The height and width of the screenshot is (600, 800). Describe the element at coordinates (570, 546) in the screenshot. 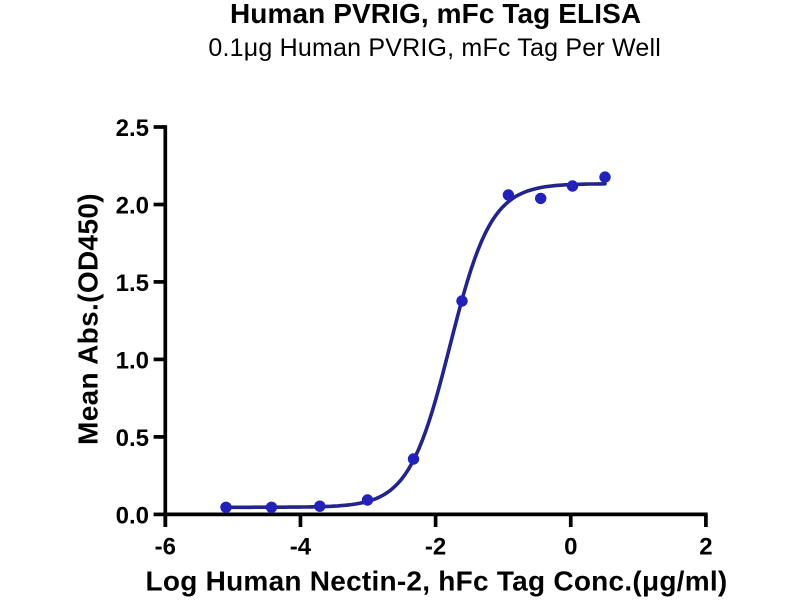

I see `svg-text: 0` at that location.